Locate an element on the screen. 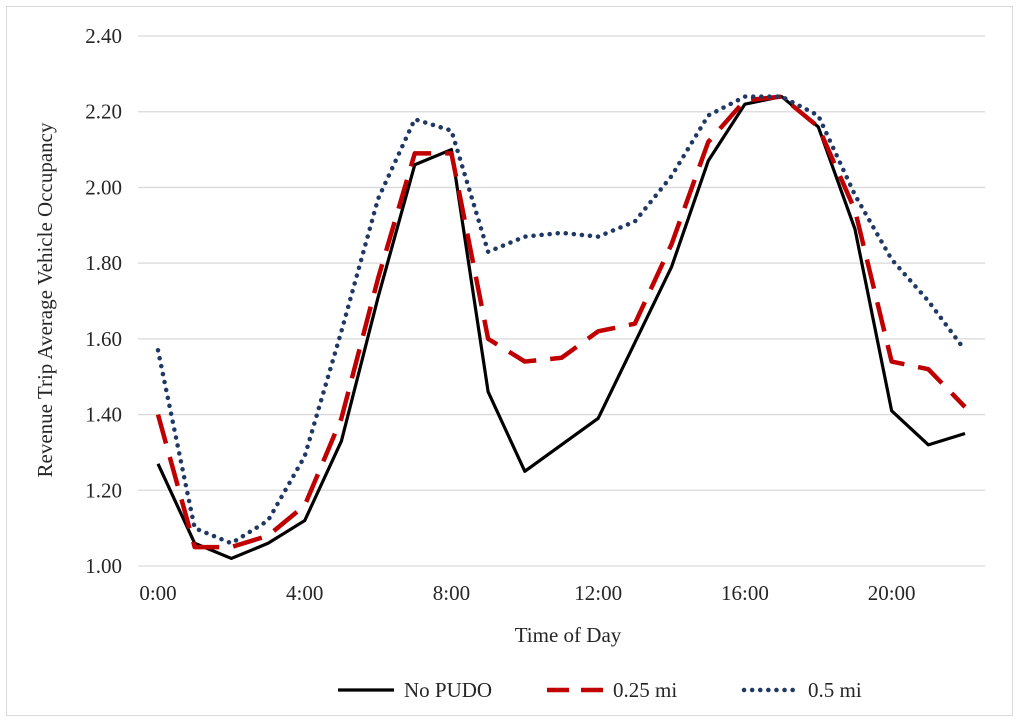 The height and width of the screenshot is (724, 1021). y-tick-label: 2.20 is located at coordinates (103, 112).